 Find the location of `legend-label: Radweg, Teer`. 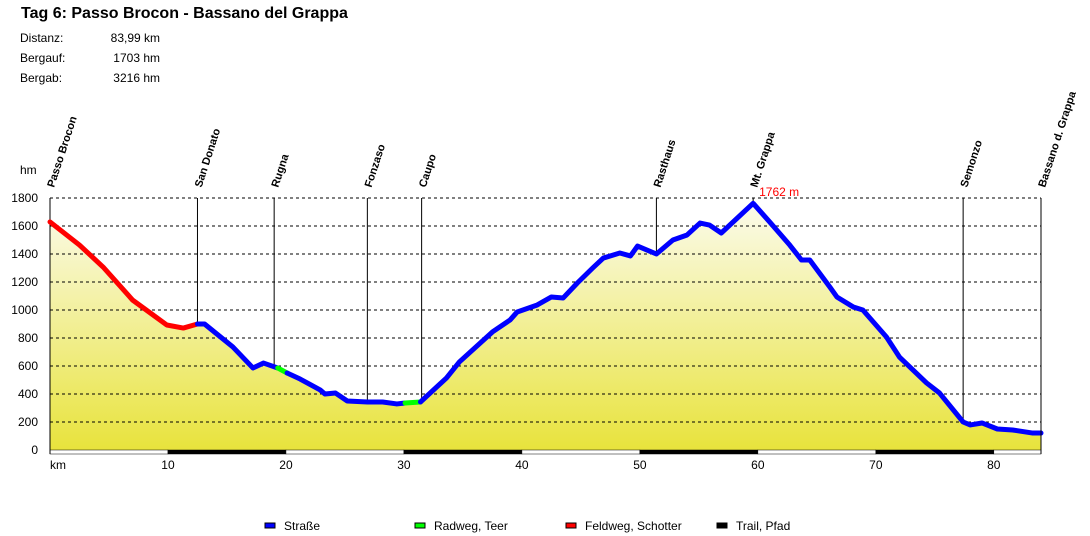

legend-label: Radweg, Teer is located at coordinates (471, 526).